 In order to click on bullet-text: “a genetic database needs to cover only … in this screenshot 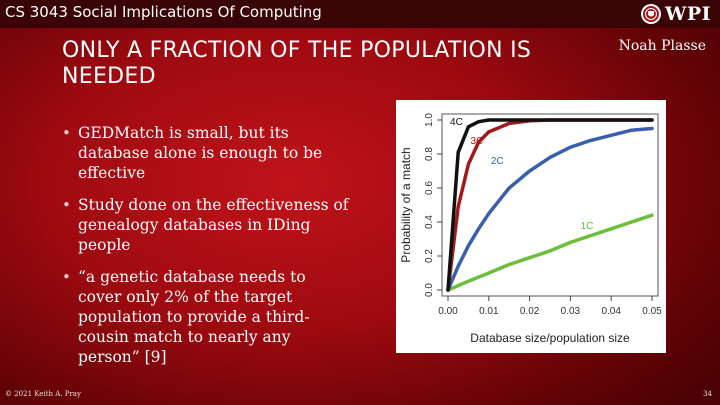, I will do `click(194, 317)`.